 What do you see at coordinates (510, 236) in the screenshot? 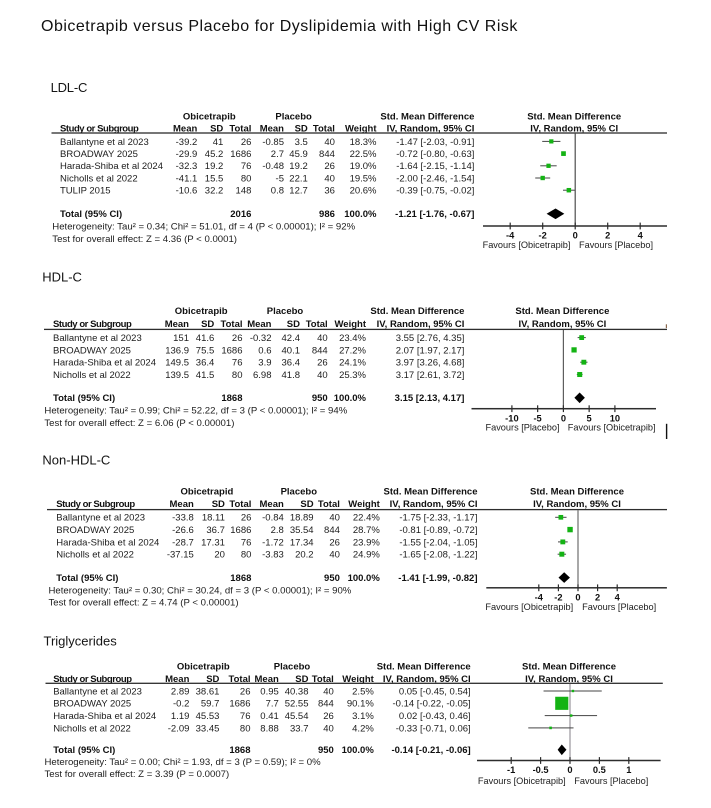
I see `svg-text: -4` at bounding box center [510, 236].